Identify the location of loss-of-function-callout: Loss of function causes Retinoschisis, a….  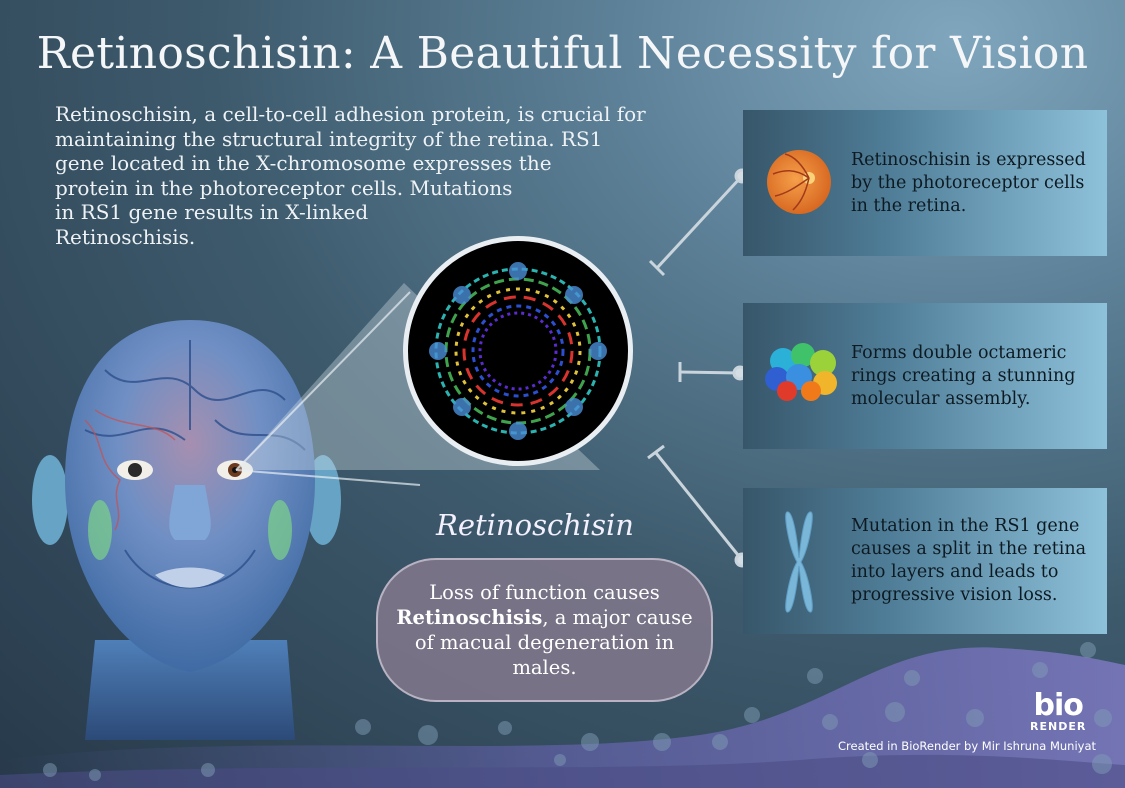
(544, 630).